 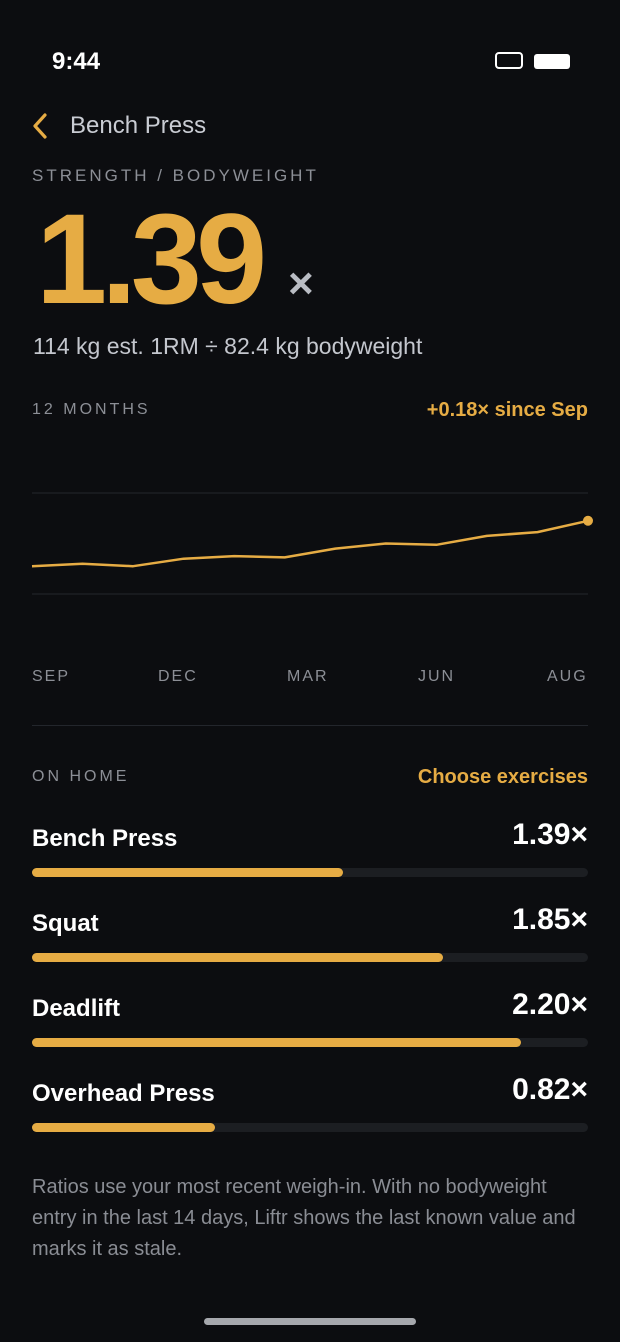 What do you see at coordinates (105, 838) in the screenshot?
I see `exercise-name: Bench Press` at bounding box center [105, 838].